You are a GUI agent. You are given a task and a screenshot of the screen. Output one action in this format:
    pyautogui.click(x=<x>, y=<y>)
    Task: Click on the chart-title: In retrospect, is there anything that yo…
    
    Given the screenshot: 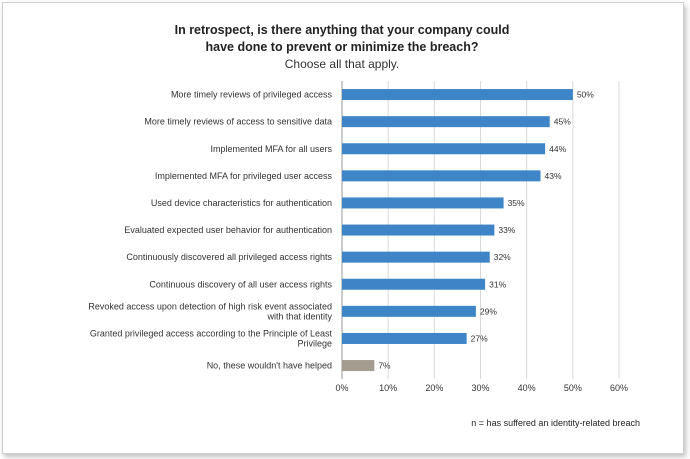 What is the action you would take?
    pyautogui.click(x=342, y=39)
    